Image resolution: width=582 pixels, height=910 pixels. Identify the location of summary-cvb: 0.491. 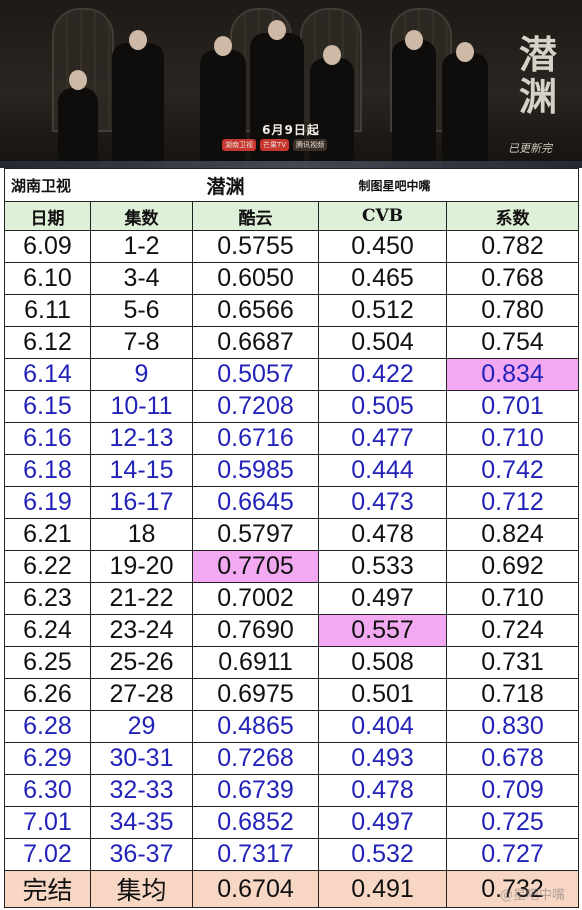
(383, 889).